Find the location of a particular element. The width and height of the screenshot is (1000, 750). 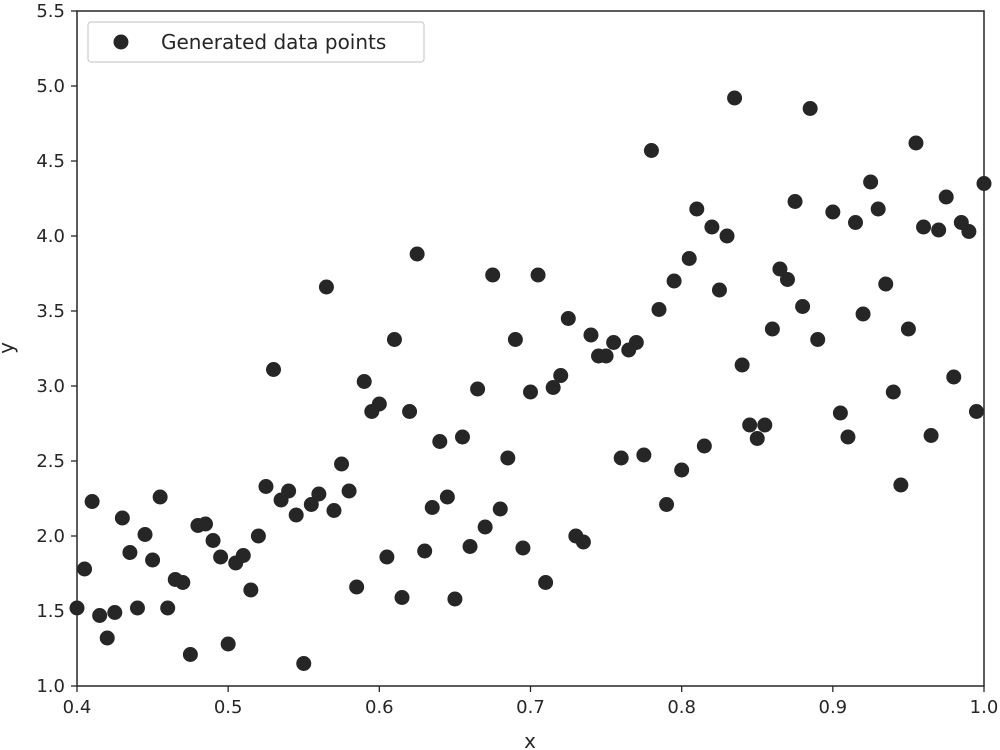

x-tick-label: 0.5 is located at coordinates (228, 707).